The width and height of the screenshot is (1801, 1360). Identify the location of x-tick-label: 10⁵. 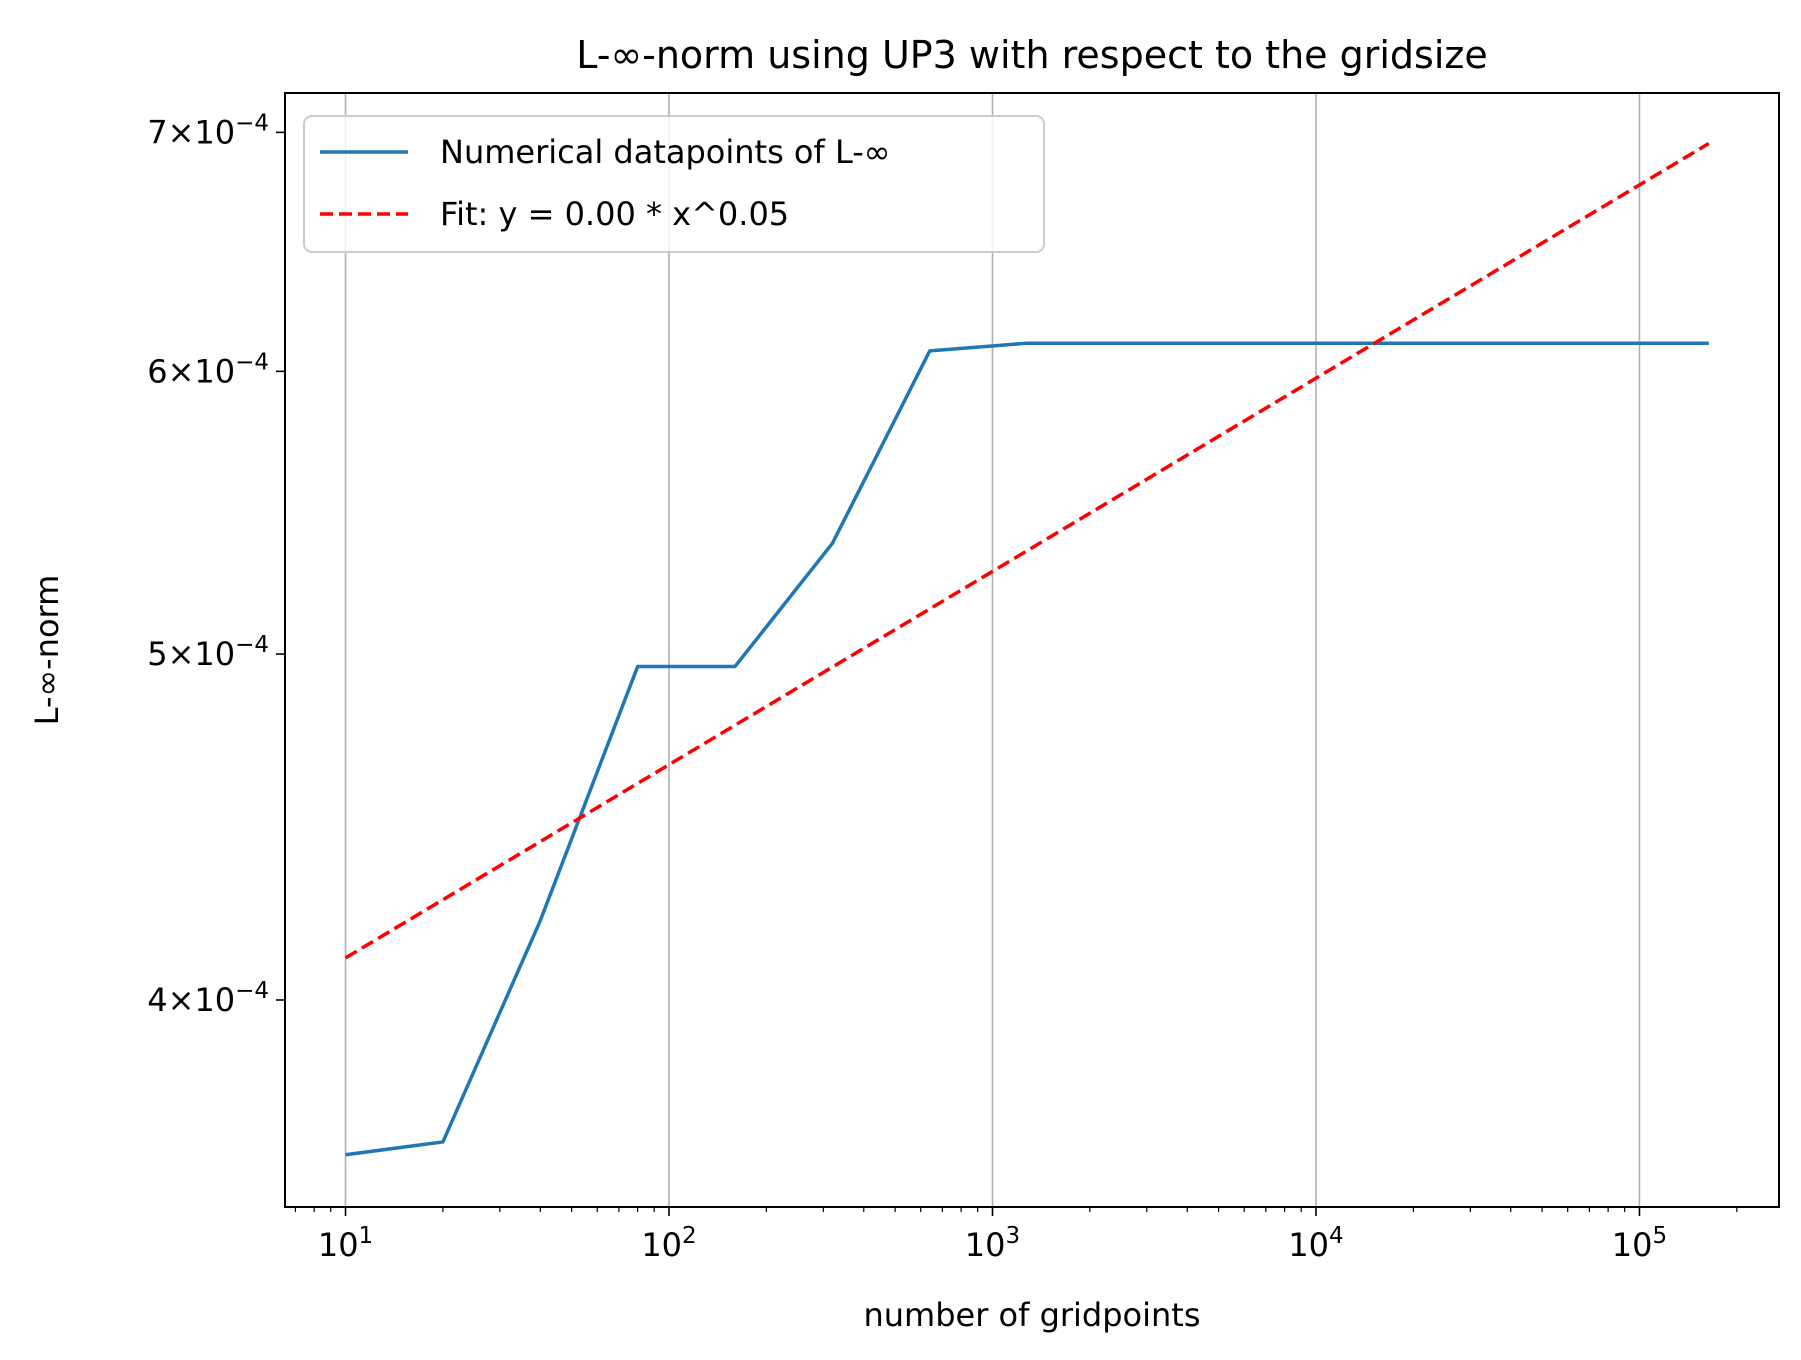
(1639, 1243).